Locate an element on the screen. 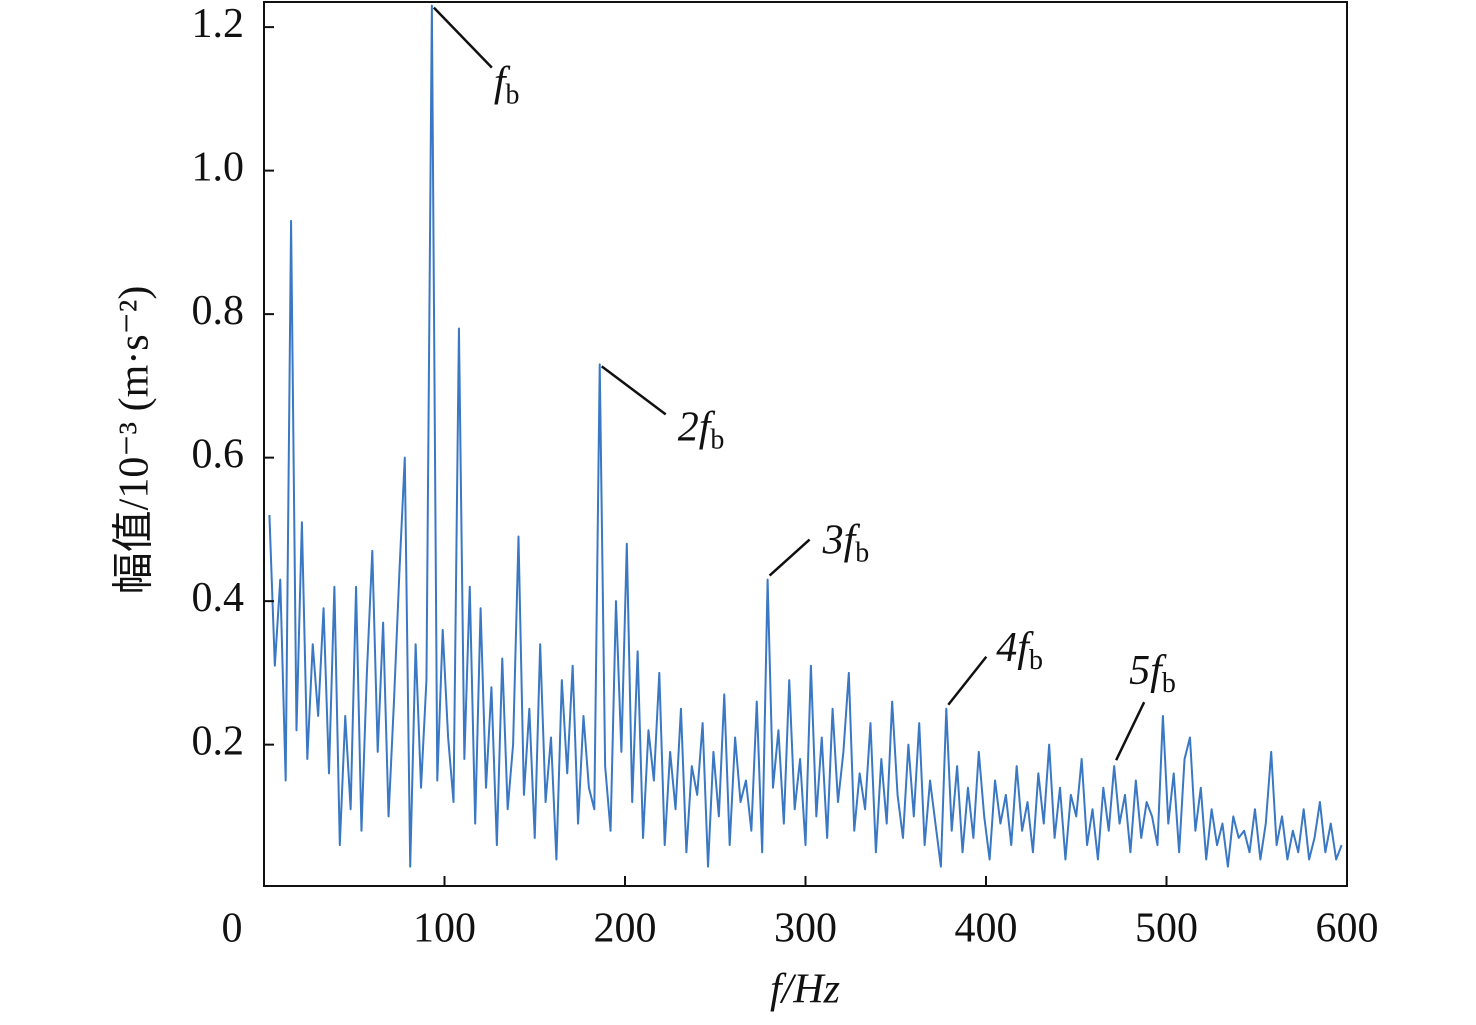 The width and height of the screenshot is (1476, 1025). y-tick-label: 0.6 is located at coordinates (218, 454).